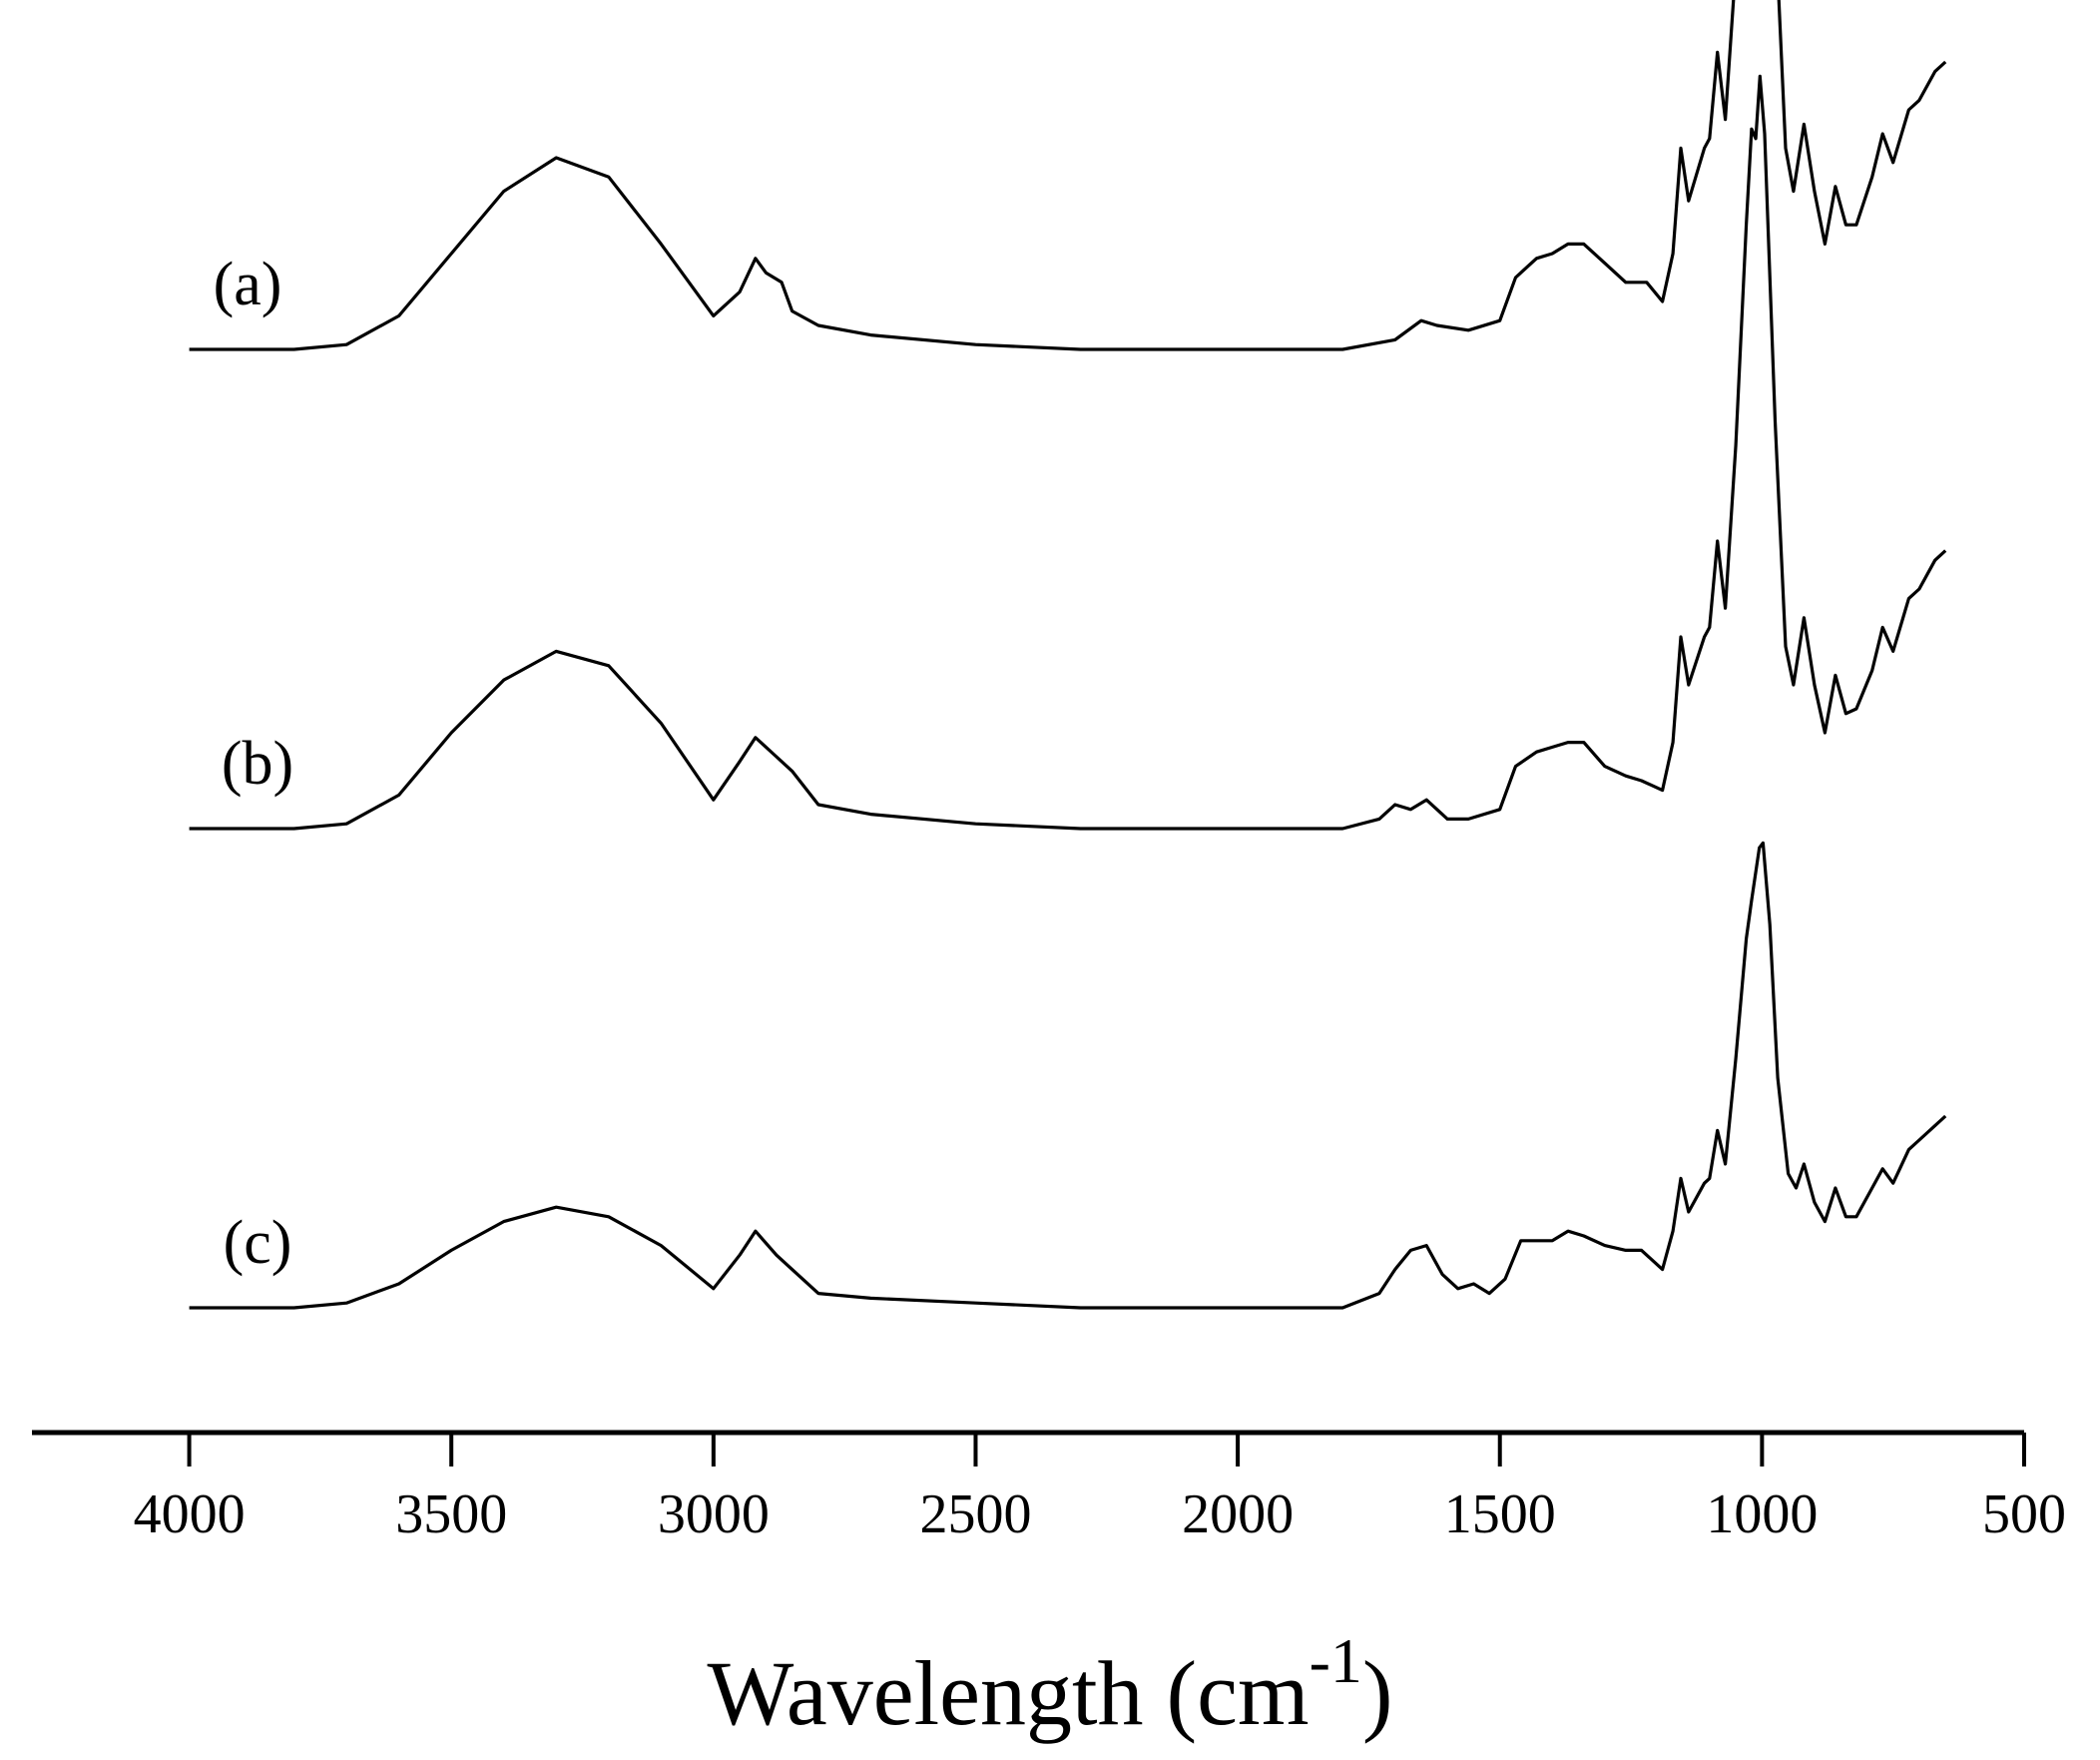 This screenshot has width=2100, height=1760. What do you see at coordinates (190, 1514) in the screenshot?
I see `x-tick-label-4000: 4000` at bounding box center [190, 1514].